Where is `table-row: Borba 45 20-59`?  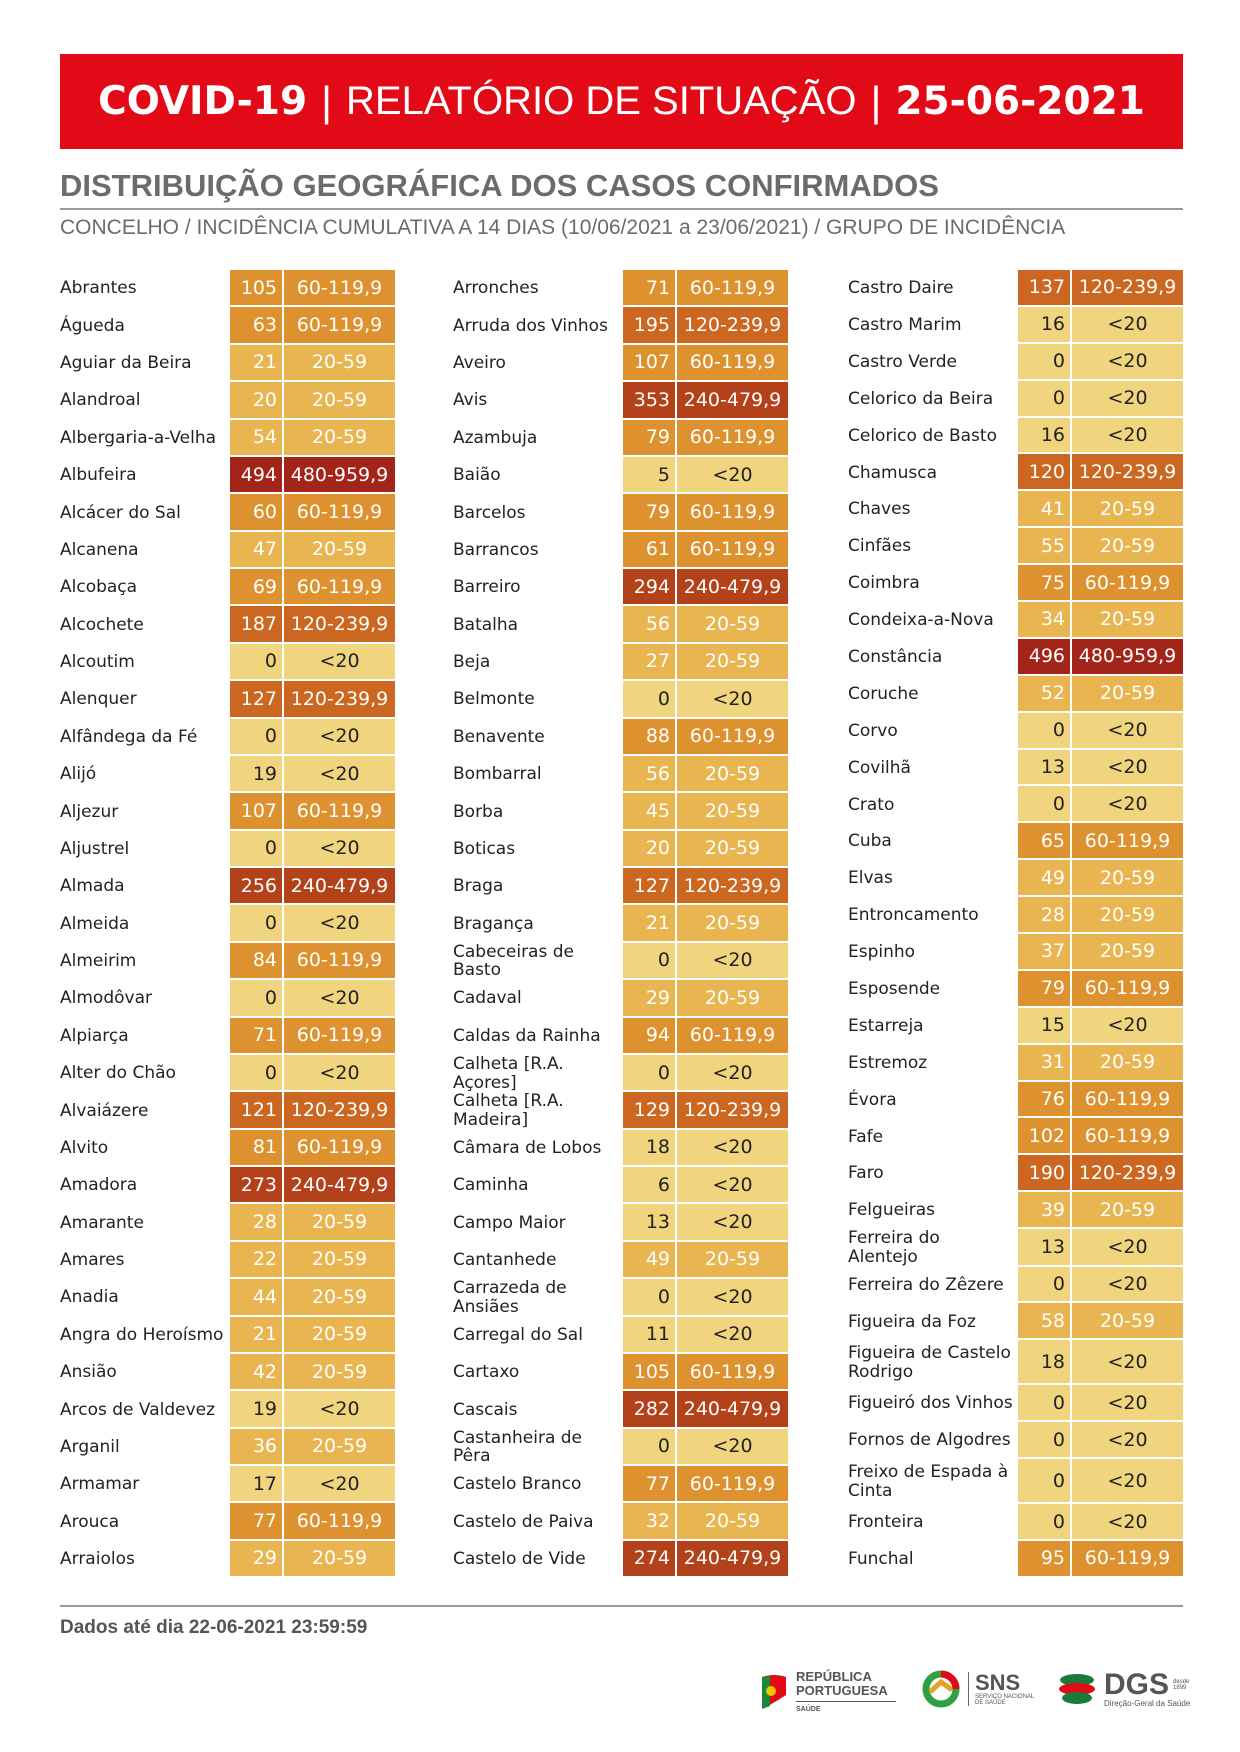 table-row: Borba 45 20-59 is located at coordinates (620, 812).